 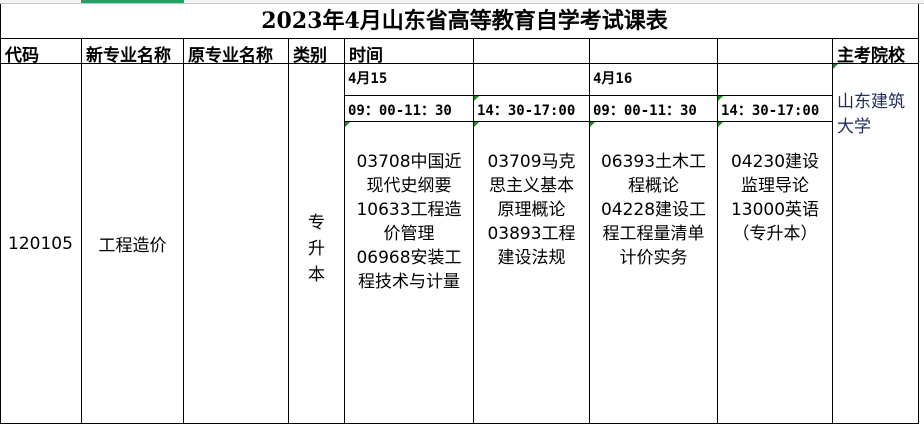 What do you see at coordinates (871, 114) in the screenshot?
I see `school-text: 山东建筑大学` at bounding box center [871, 114].